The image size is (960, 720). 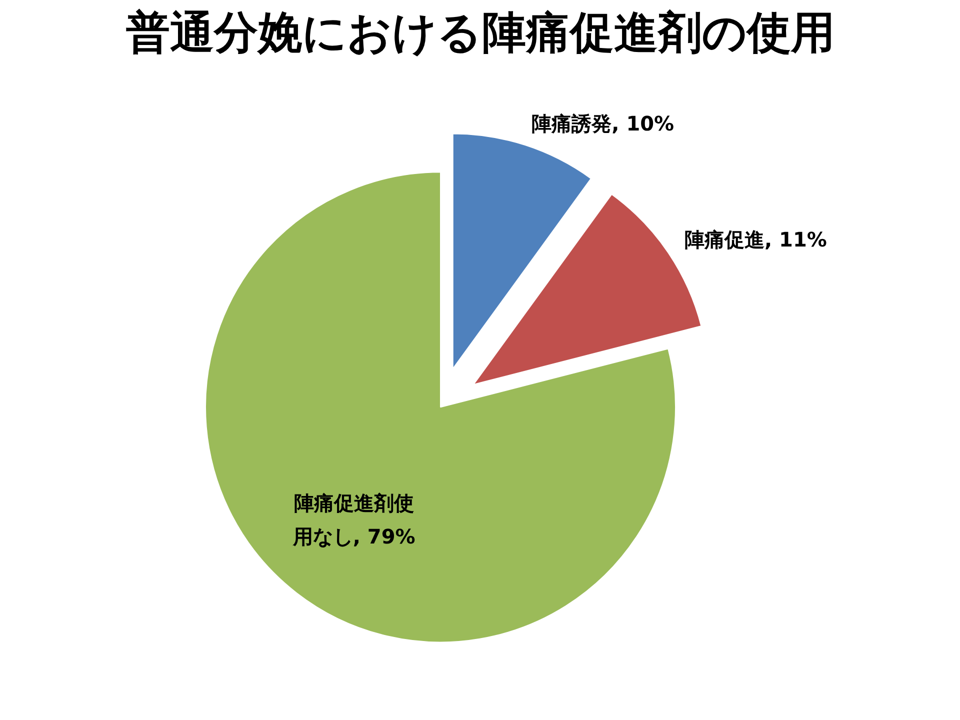 I want to click on slice-label: 陣痛誘発, 10%, so click(x=603, y=124).